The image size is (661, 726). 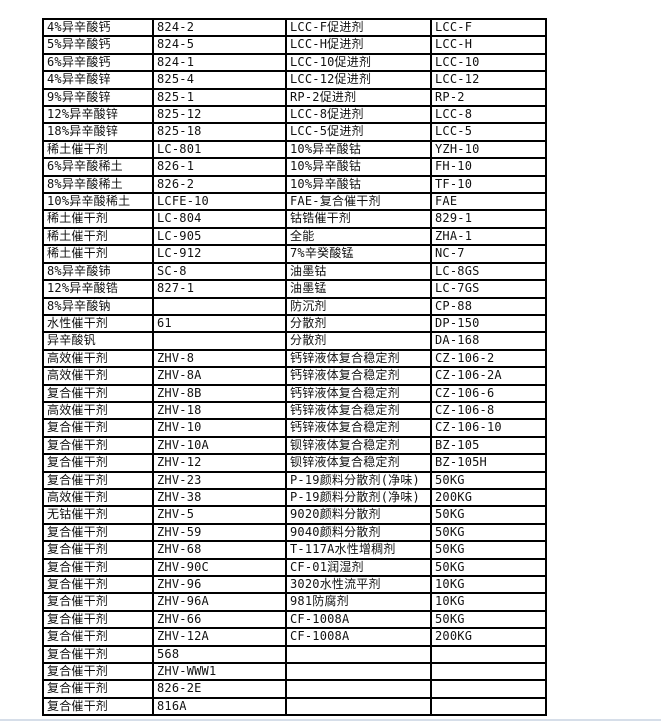 I want to click on table-cell: LCC-12, so click(x=488, y=80).